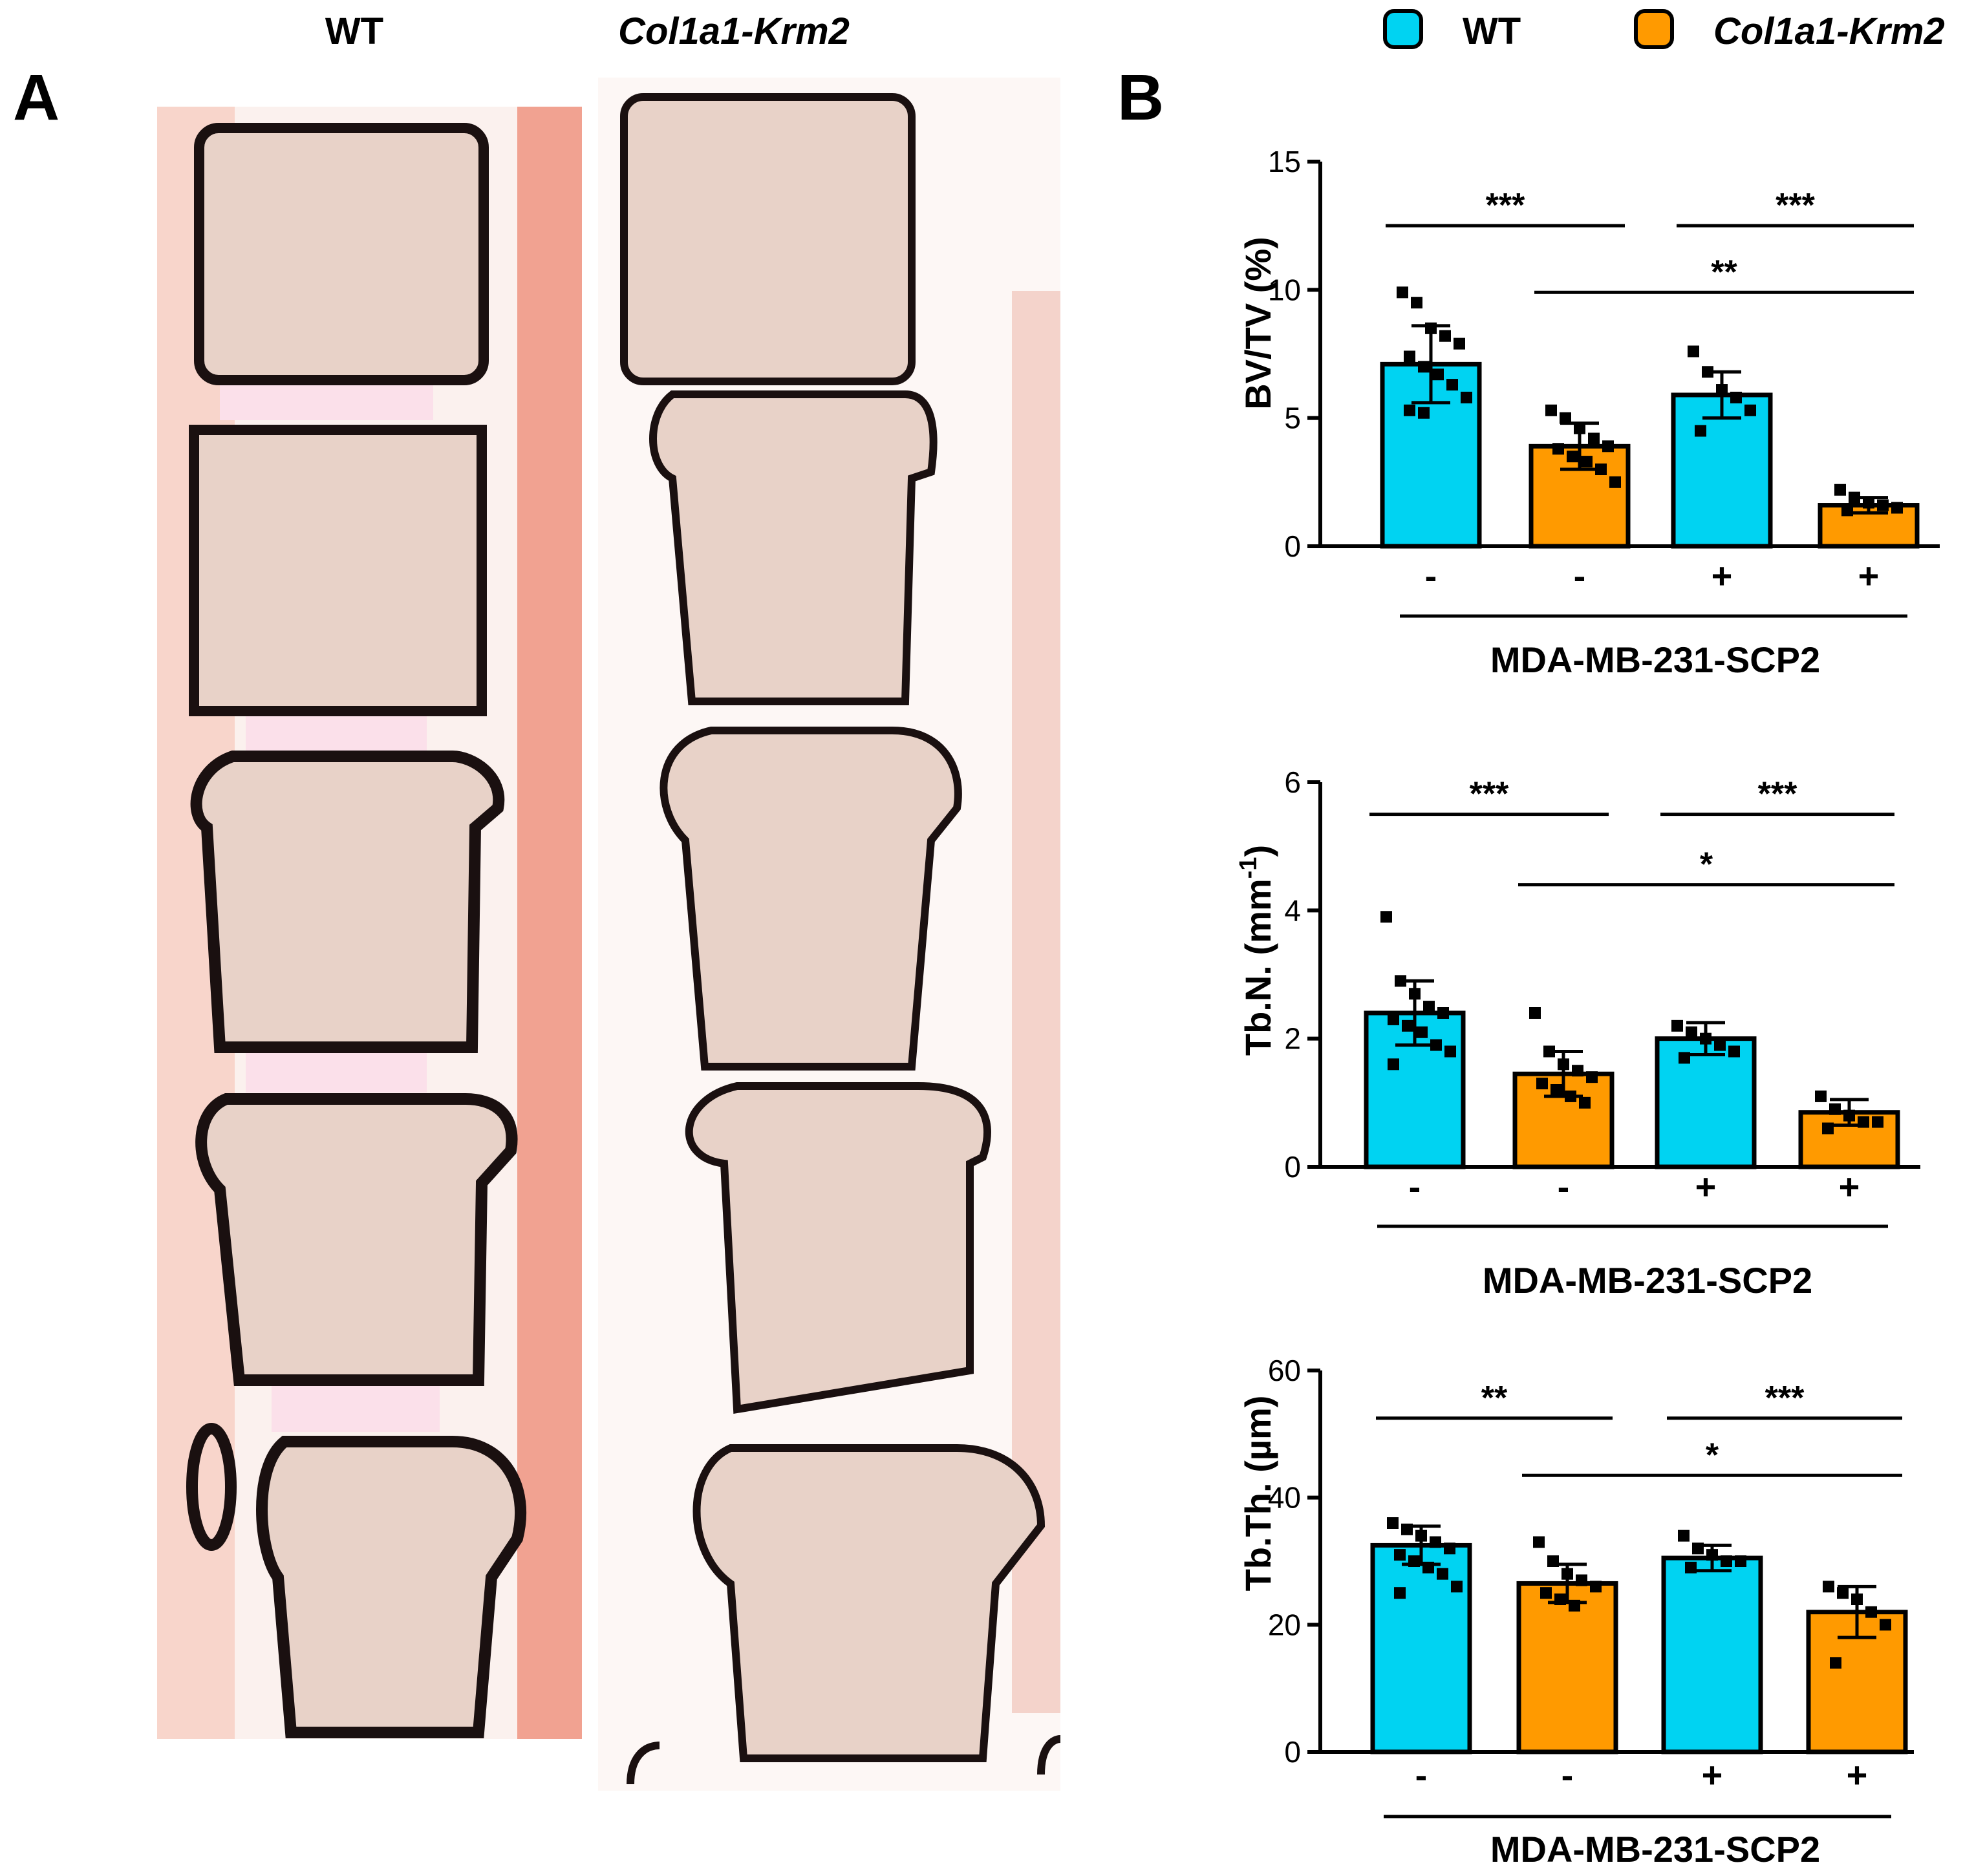 The height and width of the screenshot is (1876, 1985). I want to click on y-tick-label: 10, so click(1284, 289).